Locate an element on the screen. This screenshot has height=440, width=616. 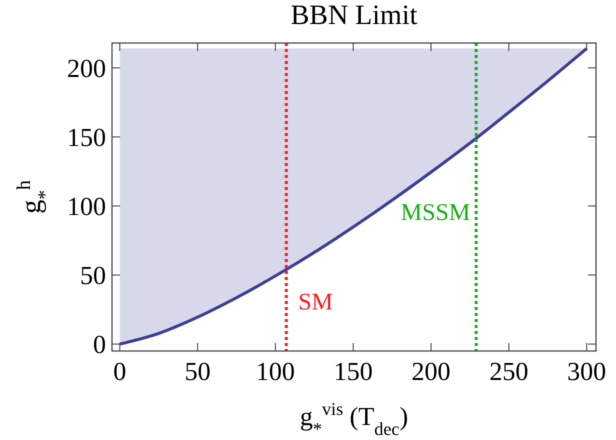
y-tick-label: 50 is located at coordinates (93, 275).